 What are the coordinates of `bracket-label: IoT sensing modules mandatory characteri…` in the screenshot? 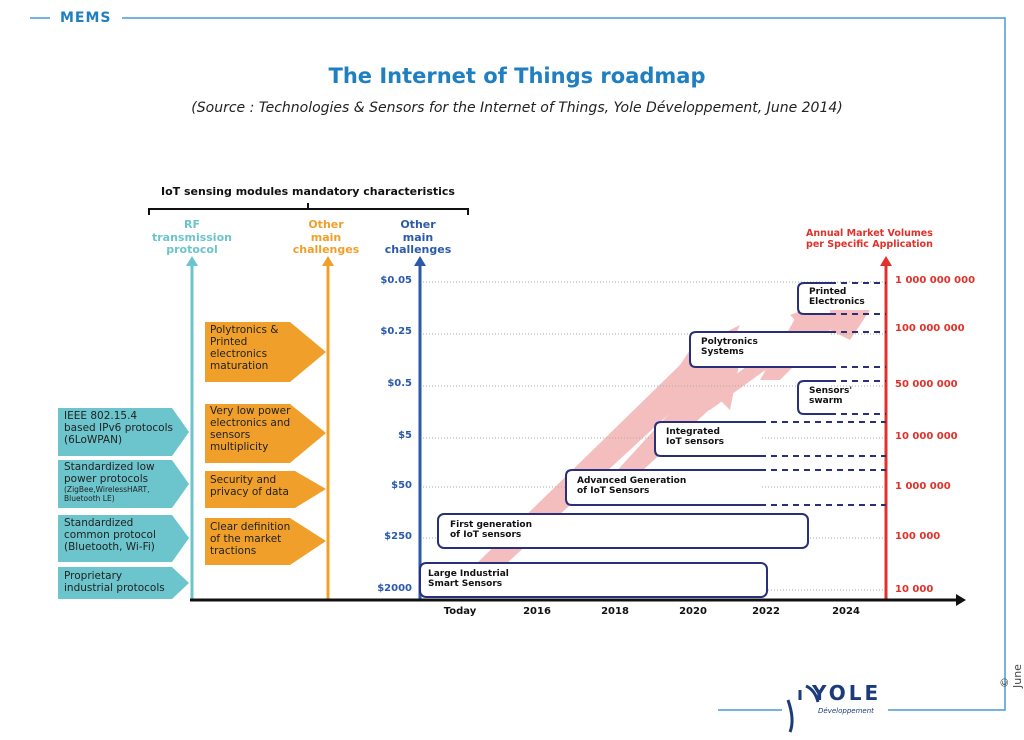 It's located at (308, 191).